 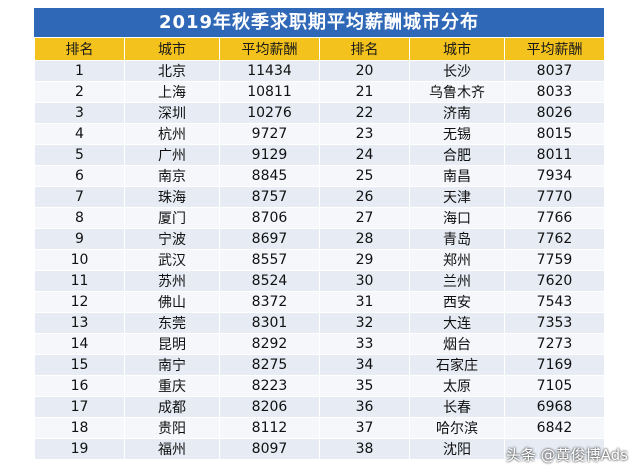 I want to click on left-rank-cell: 19, so click(x=79, y=449).